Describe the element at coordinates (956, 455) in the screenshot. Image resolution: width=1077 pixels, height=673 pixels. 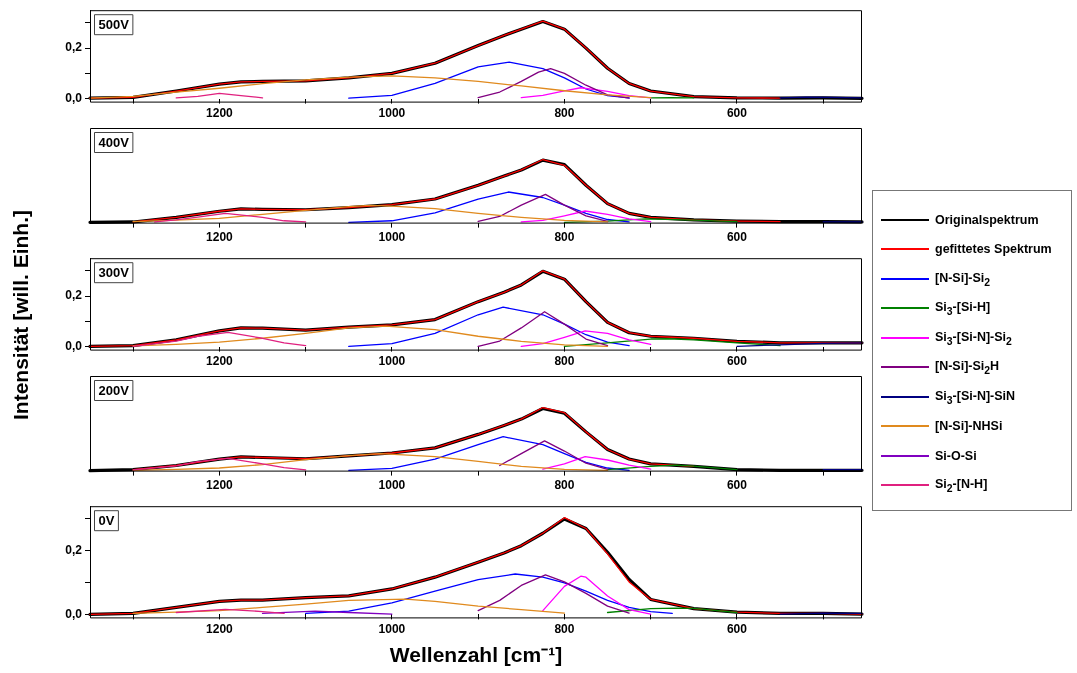
I see `legend-label: Si-O-Si` at that location.